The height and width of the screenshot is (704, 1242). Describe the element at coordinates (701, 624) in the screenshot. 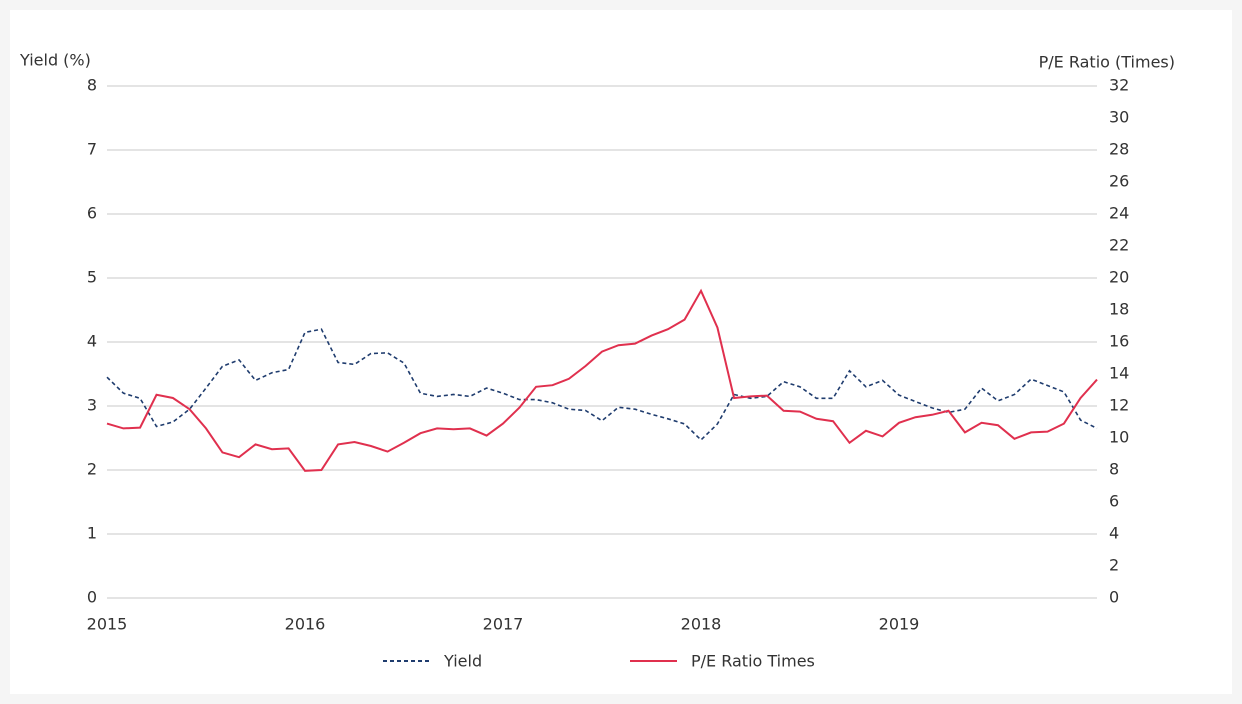

I see `x-tick-label: 2018` at that location.